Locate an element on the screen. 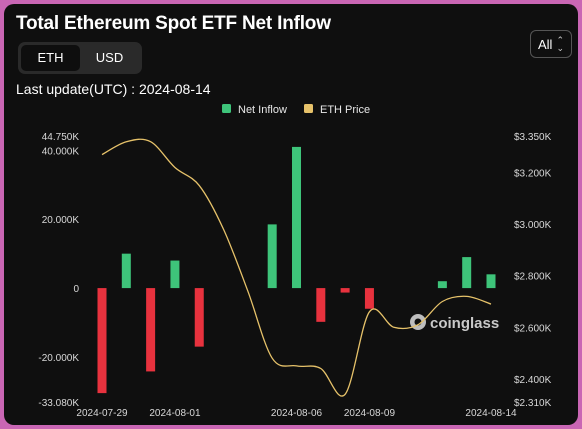 This screenshot has width=582, height=429. watermark-text: coinglass is located at coordinates (464, 323).